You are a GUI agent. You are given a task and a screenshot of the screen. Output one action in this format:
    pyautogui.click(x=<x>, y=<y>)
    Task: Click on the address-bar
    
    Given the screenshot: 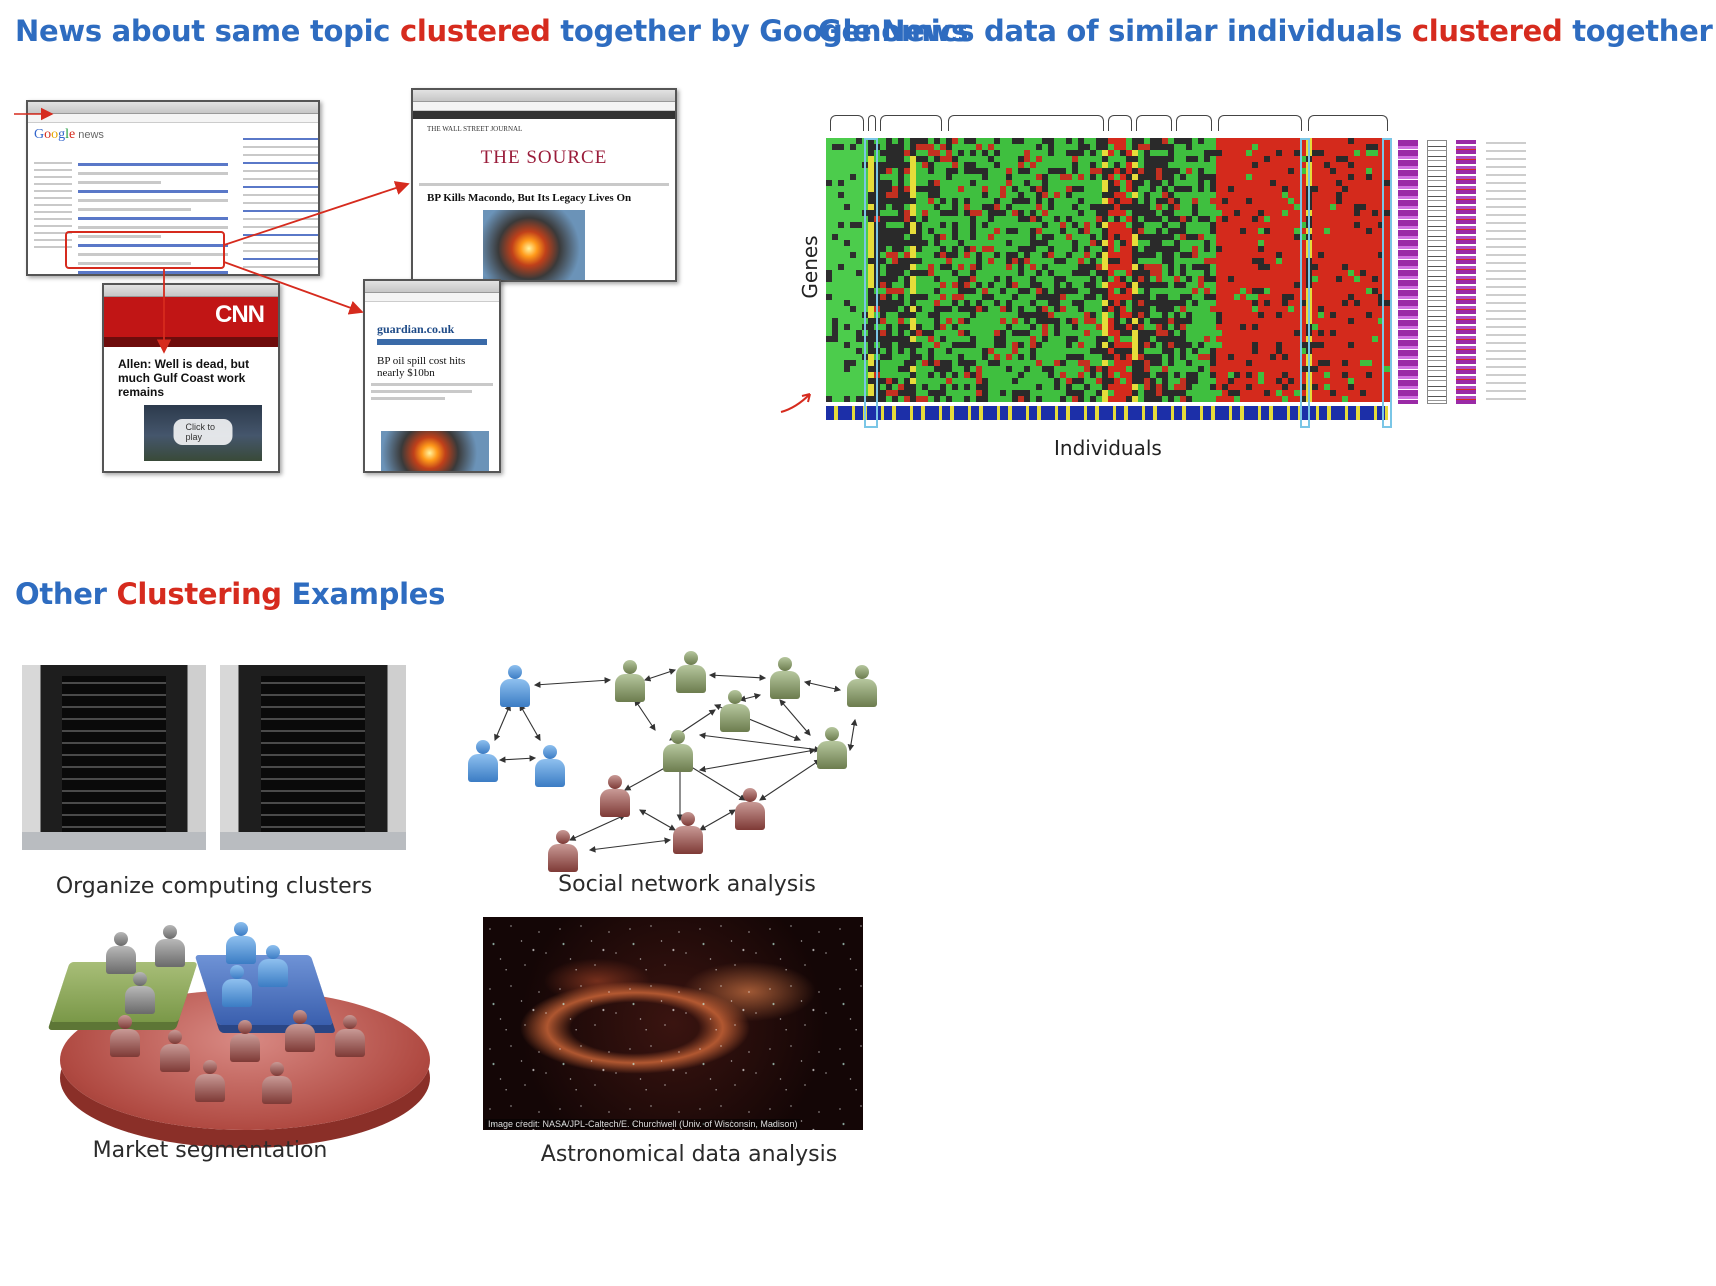 What is the action you would take?
    pyautogui.click(x=432, y=297)
    